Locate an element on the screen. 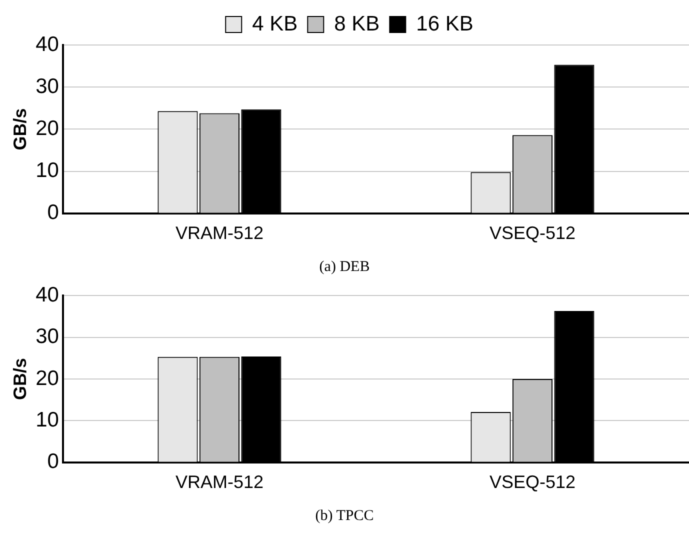  legend-label: 4 KB is located at coordinates (275, 24).